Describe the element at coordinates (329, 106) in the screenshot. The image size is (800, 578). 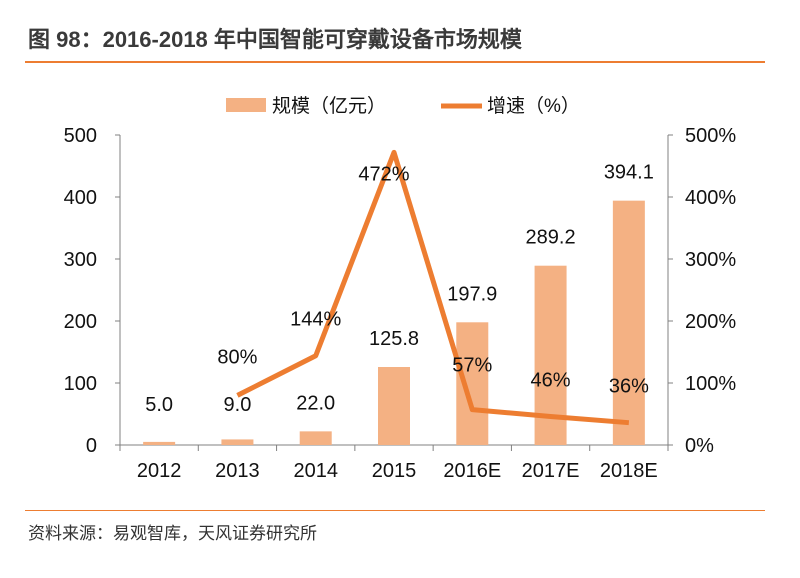
I see `legend-bar-label: 规模（亿元）` at that location.